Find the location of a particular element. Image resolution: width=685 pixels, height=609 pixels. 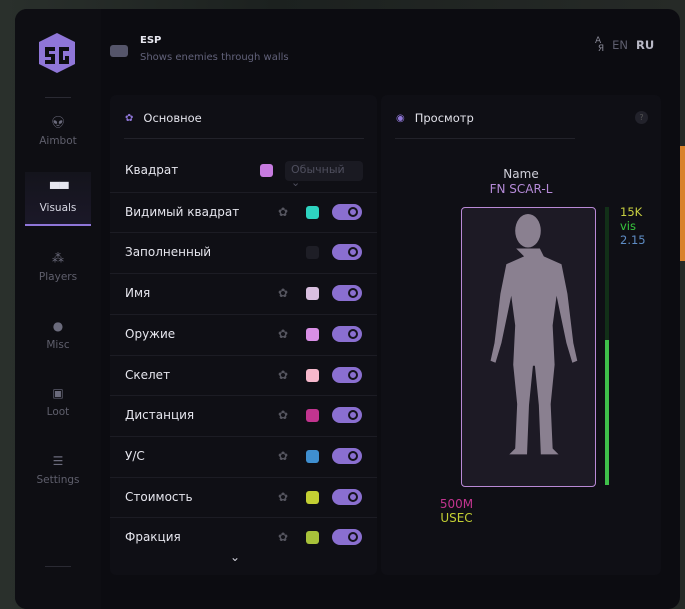

preview-faction: USEC is located at coordinates (456, 518).